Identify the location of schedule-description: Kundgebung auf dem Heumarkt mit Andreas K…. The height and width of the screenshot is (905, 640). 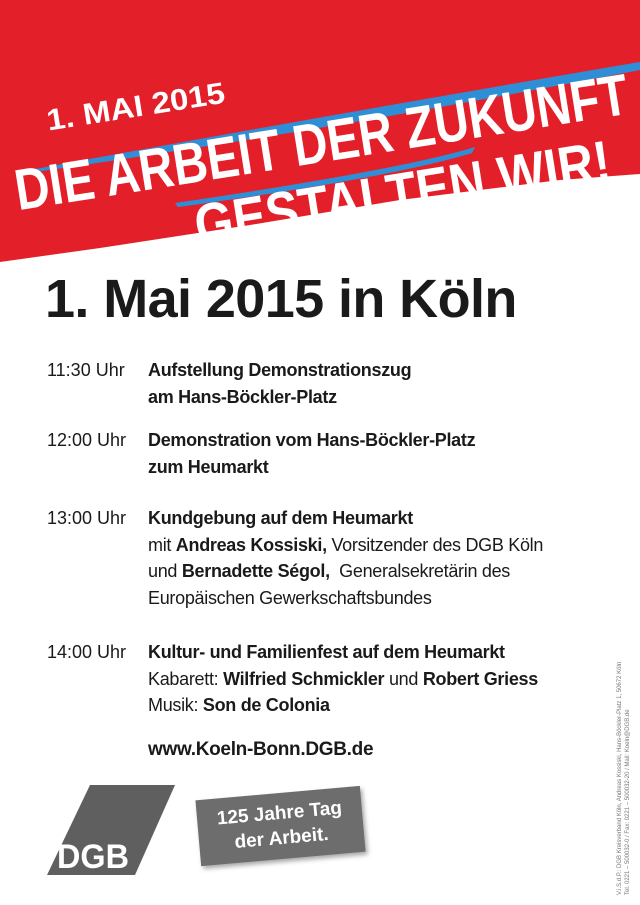
(345, 558).